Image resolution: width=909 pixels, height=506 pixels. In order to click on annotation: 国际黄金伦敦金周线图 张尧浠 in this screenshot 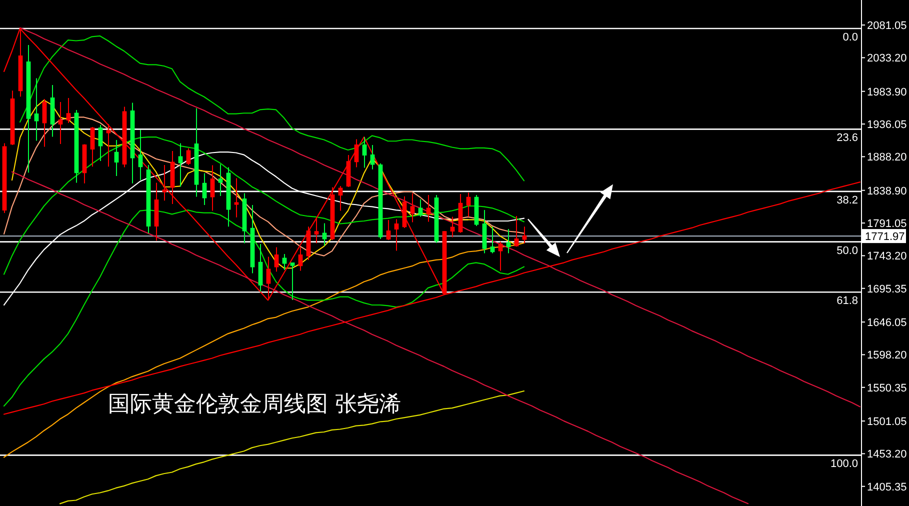, I will do `click(255, 404)`.